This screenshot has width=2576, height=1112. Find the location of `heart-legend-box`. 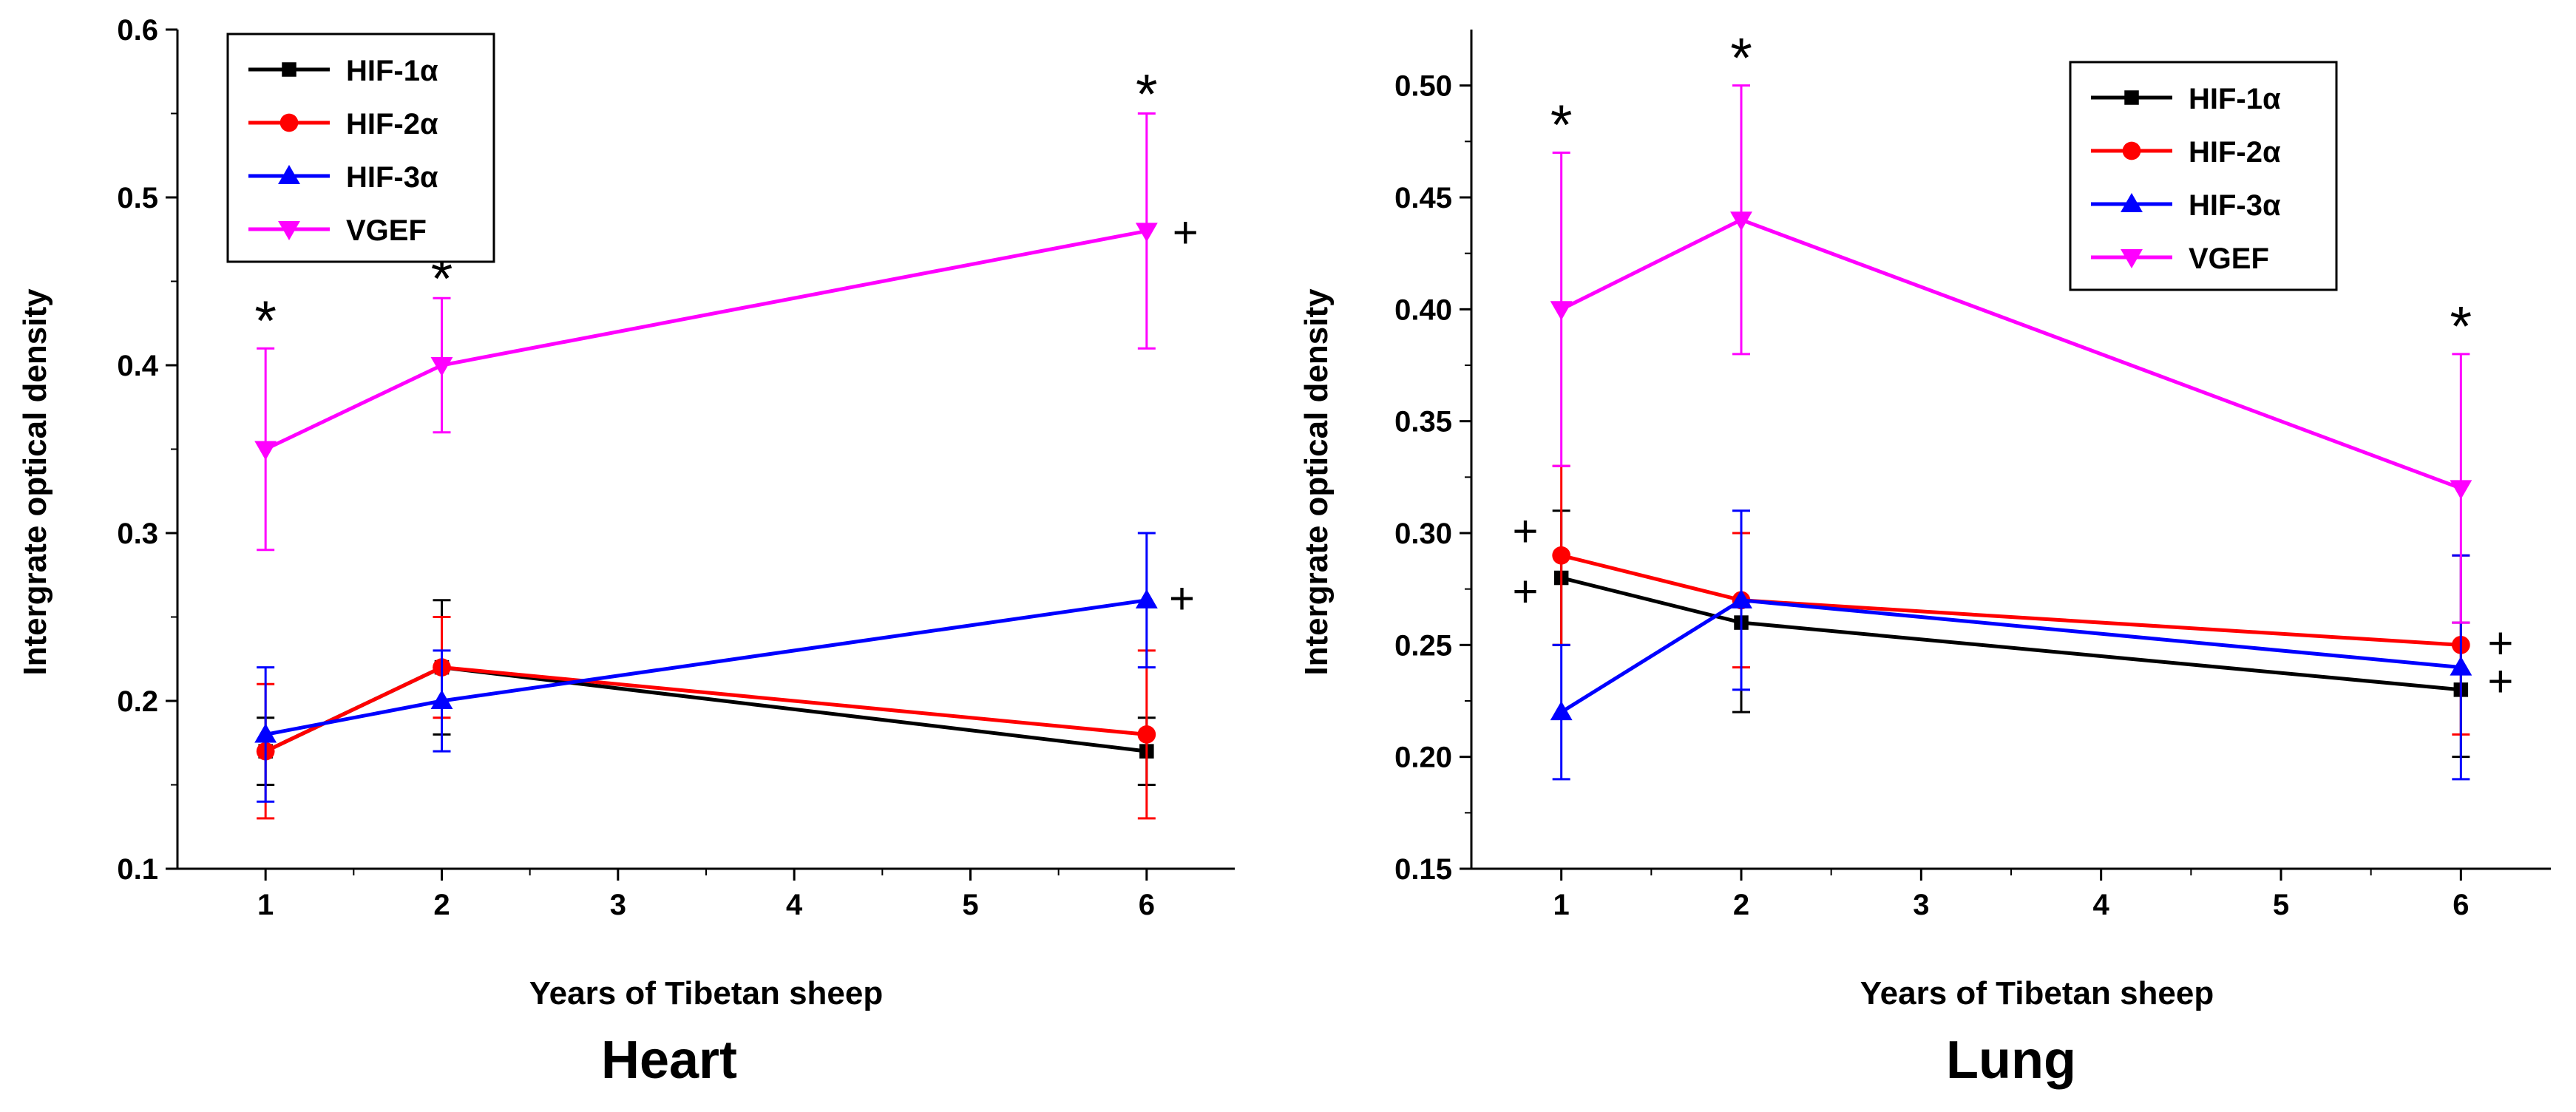

heart-legend-box is located at coordinates (360, 148).